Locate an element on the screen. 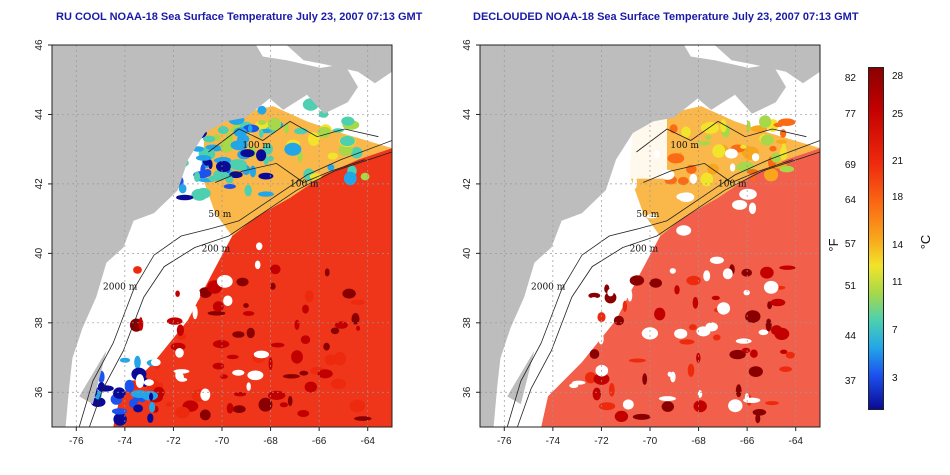 This screenshot has height=475, width=950. isobath-contour is located at coordinates (293, 136).